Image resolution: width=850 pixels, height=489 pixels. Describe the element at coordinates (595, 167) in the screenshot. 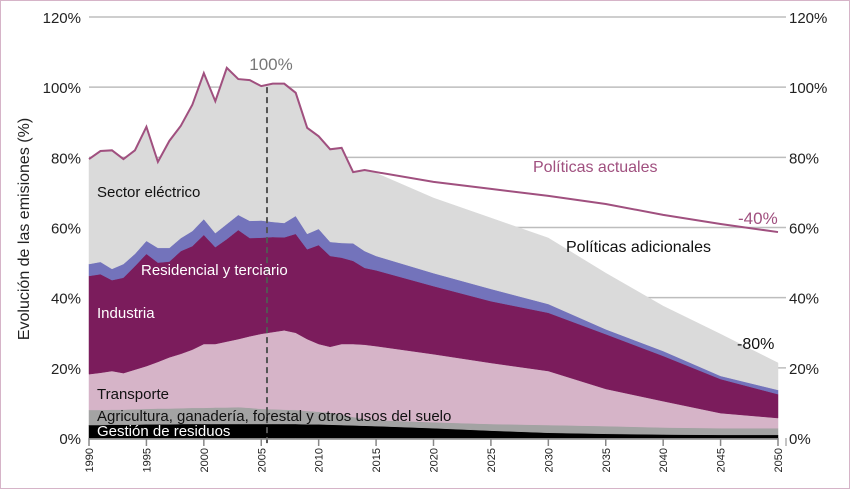

I see `annotation-politicas-actuales: Políticas actuales` at that location.